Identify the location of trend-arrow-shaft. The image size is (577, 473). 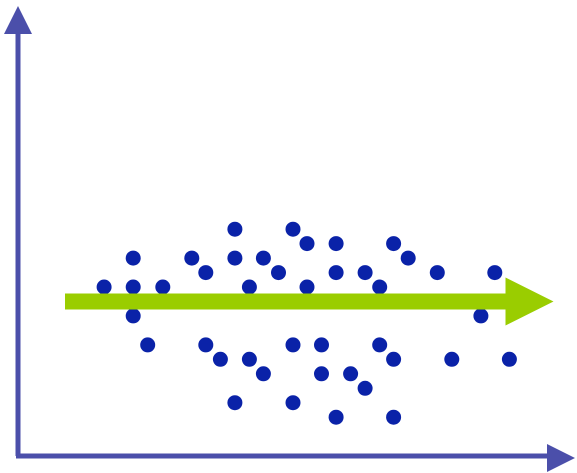
(285, 301).